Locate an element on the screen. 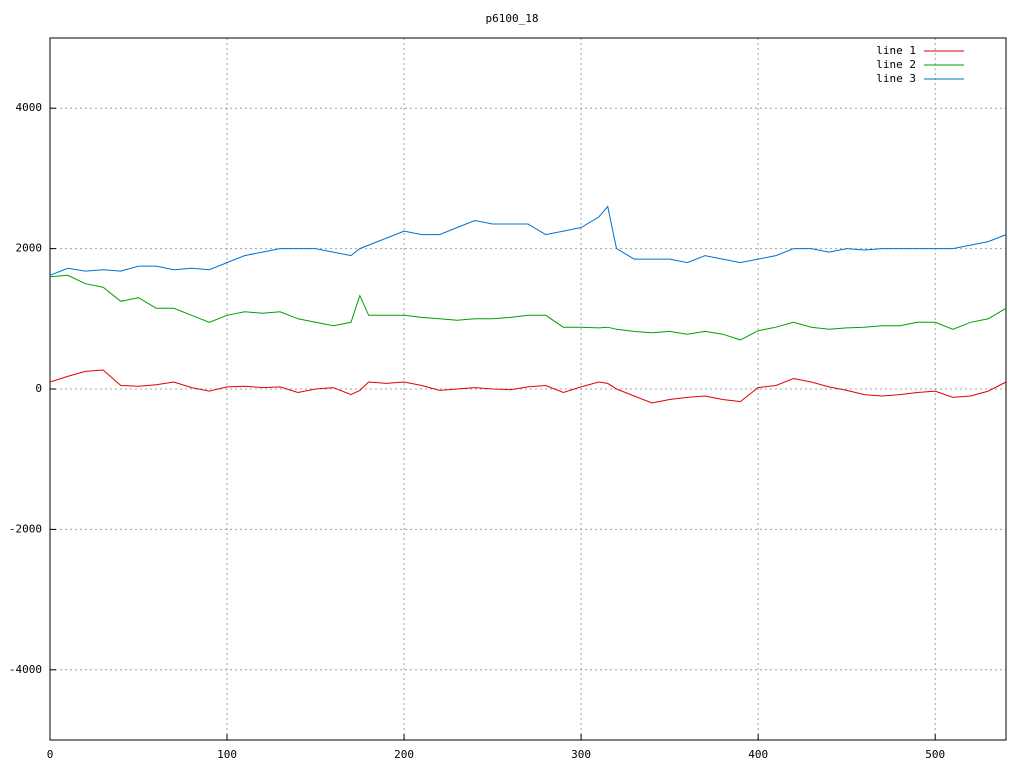 This screenshot has height=772, width=1024. y-tick-label: 4000 is located at coordinates (29, 107).